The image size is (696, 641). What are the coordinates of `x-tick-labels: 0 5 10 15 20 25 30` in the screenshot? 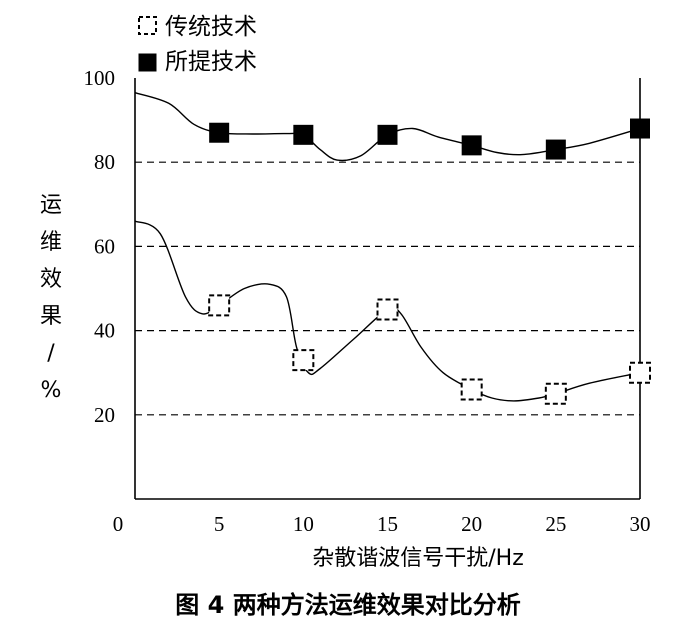 It's located at (382, 524).